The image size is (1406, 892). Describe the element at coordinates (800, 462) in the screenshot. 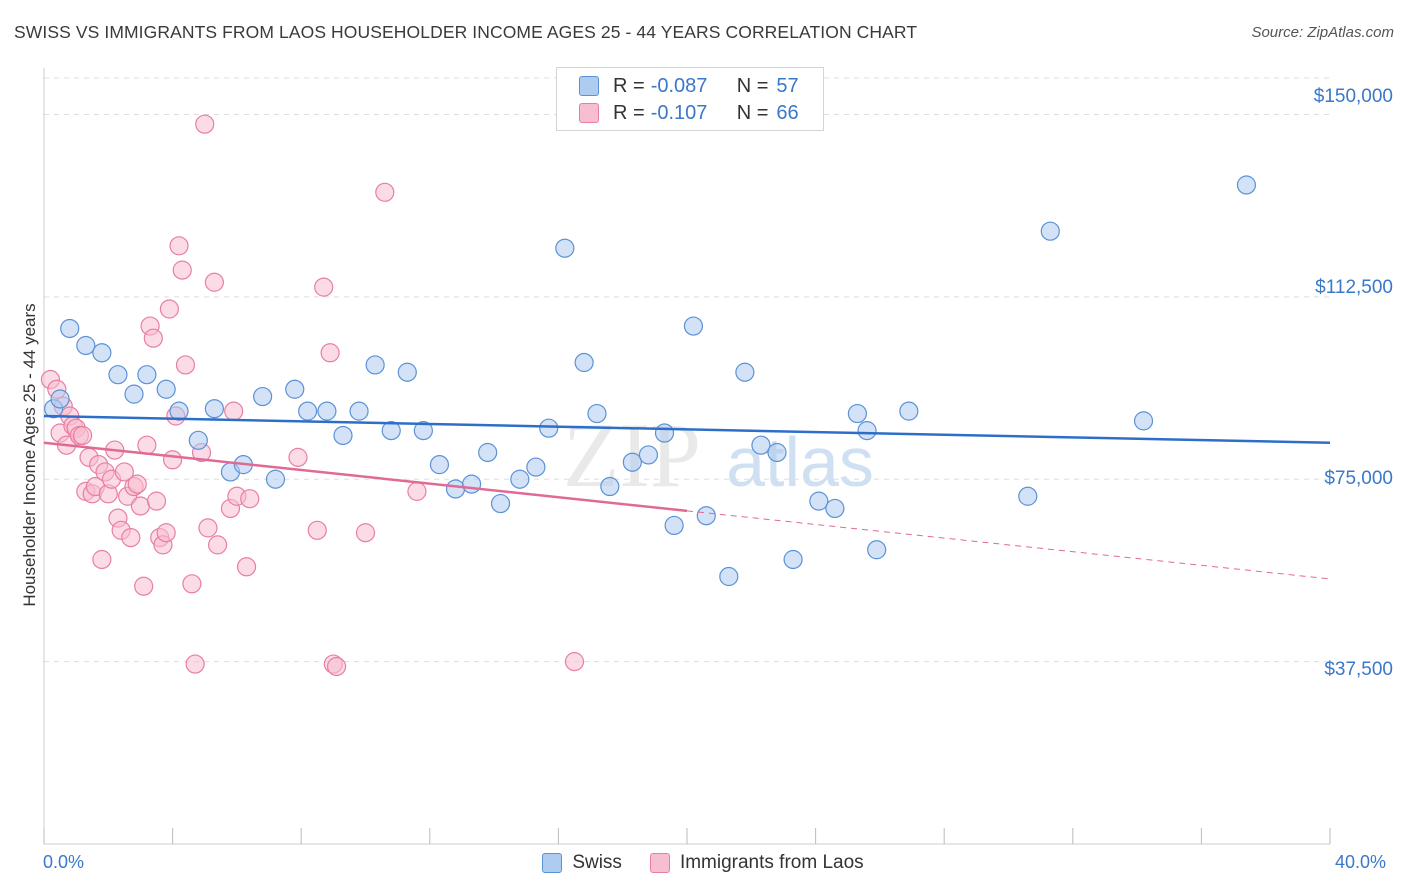

I see `watermark-atlas: atlas` at that location.